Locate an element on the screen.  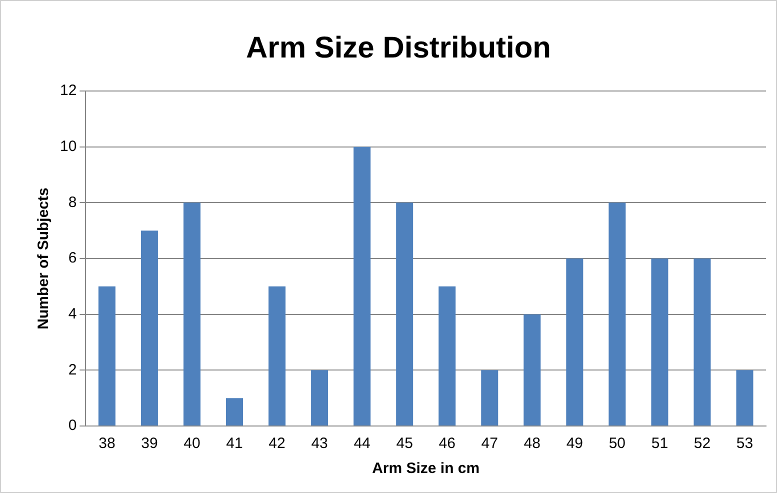
x-tick-label: 38 is located at coordinates (107, 443).